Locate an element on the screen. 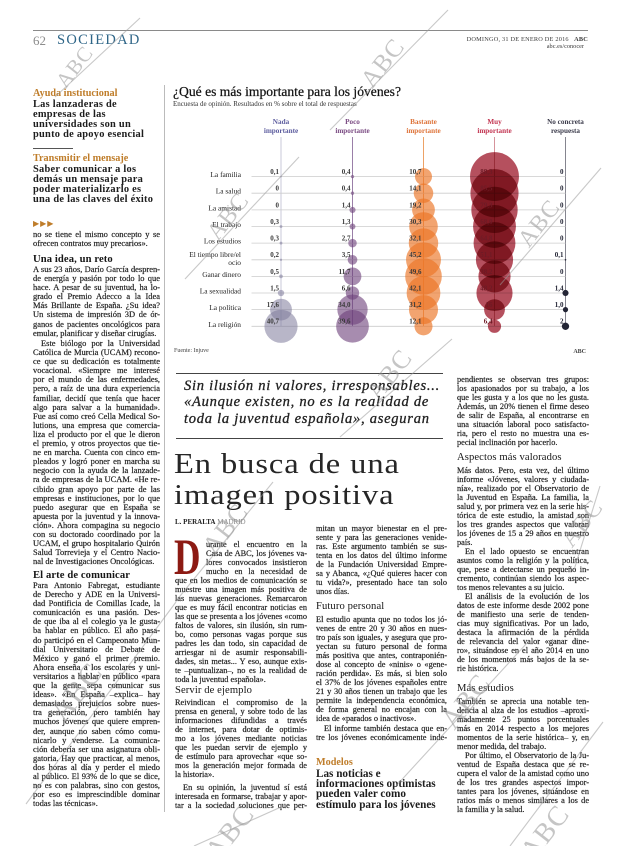 This screenshot has width=620, height=846. svg-text: respuesta is located at coordinates (565, 131).